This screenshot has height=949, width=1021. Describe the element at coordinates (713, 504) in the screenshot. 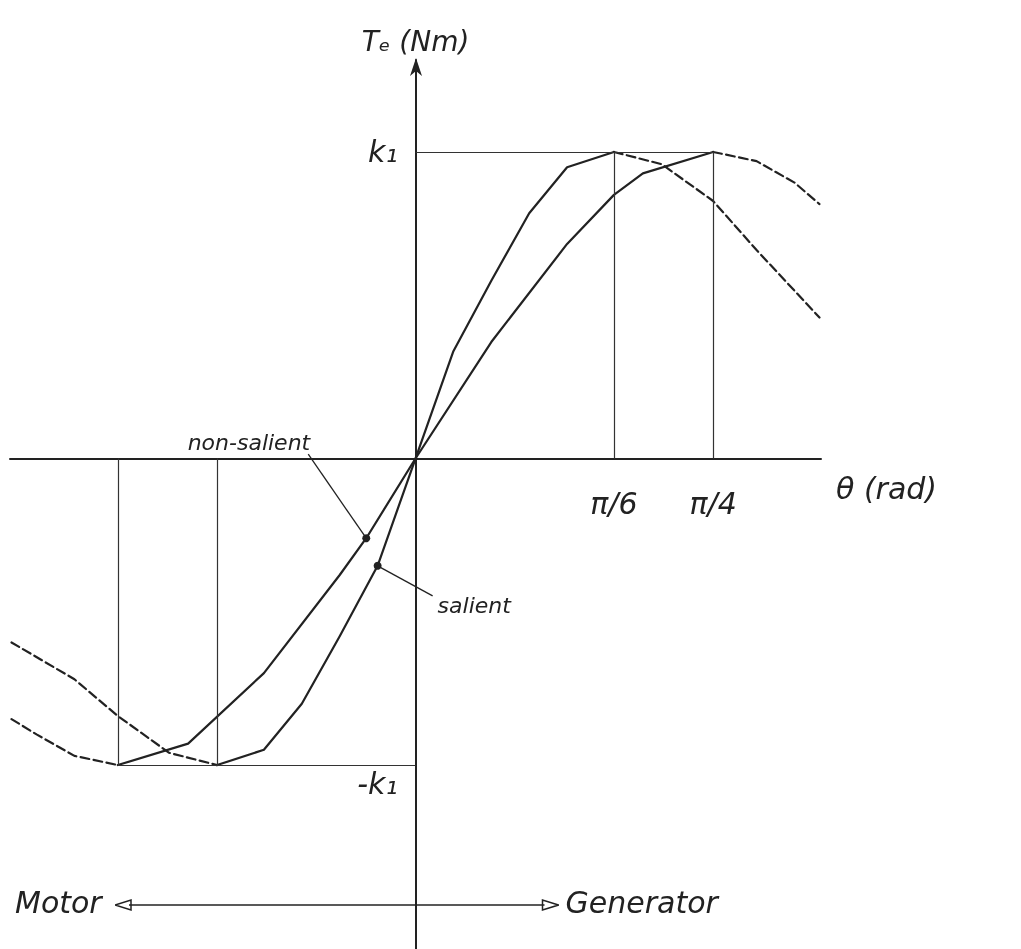

I see `x-tick-label: π/4` at that location.